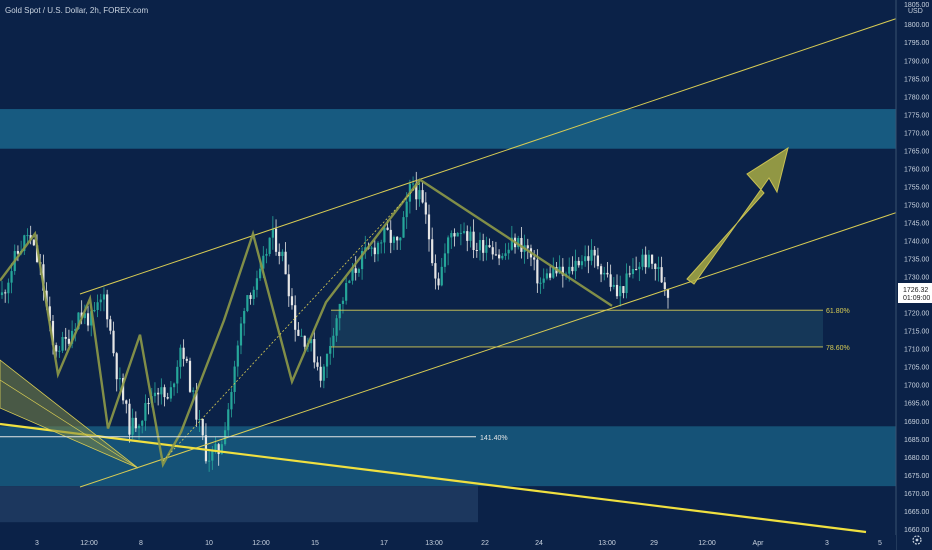 The width and height of the screenshot is (932, 550). I want to click on price-tick-label: 1795.00, so click(916, 43).